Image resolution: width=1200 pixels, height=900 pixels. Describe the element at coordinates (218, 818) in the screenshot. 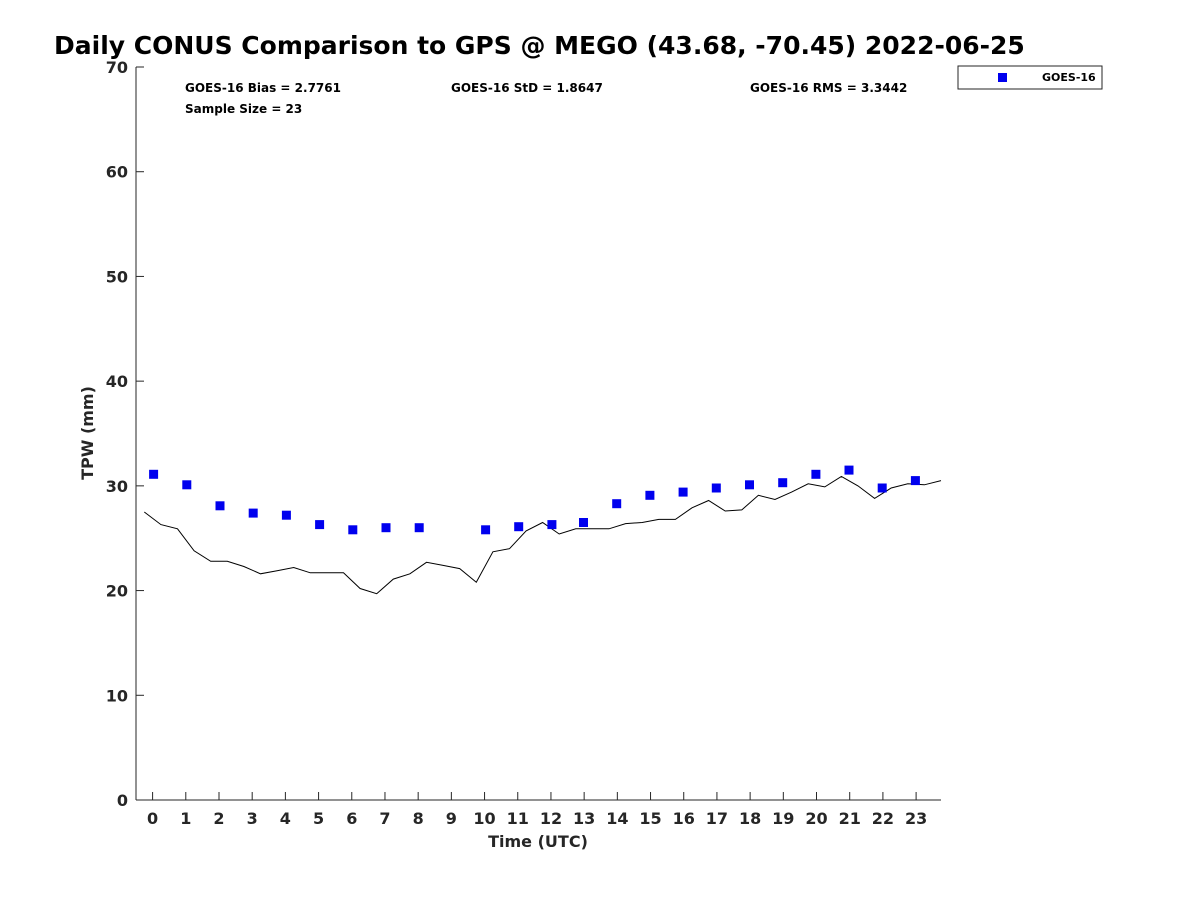

I see `x-tick-label: 2` at that location.